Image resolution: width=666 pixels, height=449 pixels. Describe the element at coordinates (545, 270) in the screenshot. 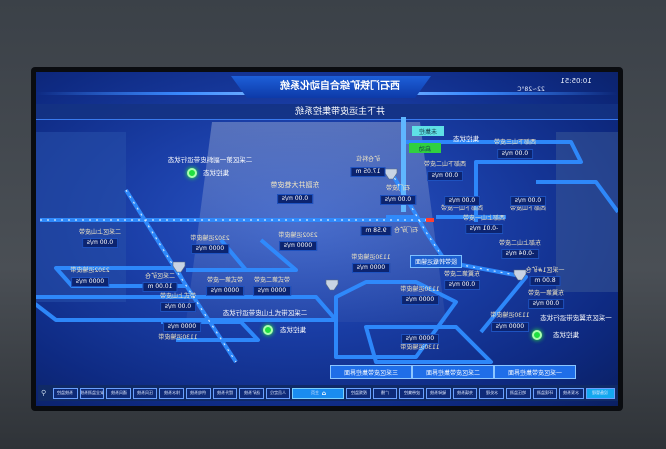

I see `station-name: 一采区1#矿仓` at that location.